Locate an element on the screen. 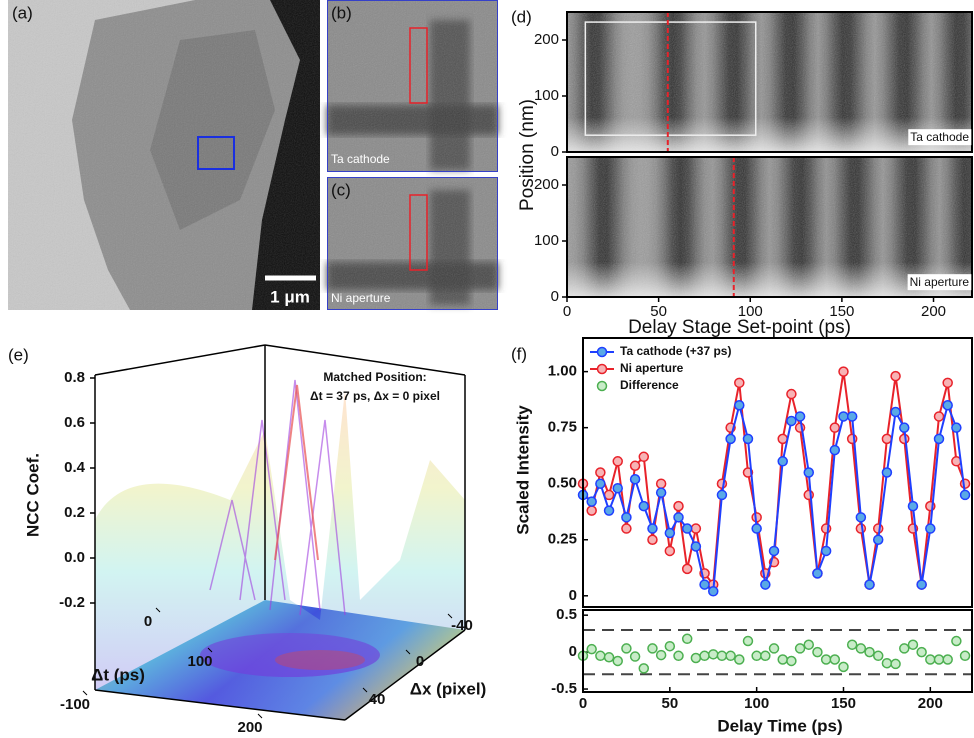 The width and height of the screenshot is (974, 738). y-tick is located at coordinates (365, 690).